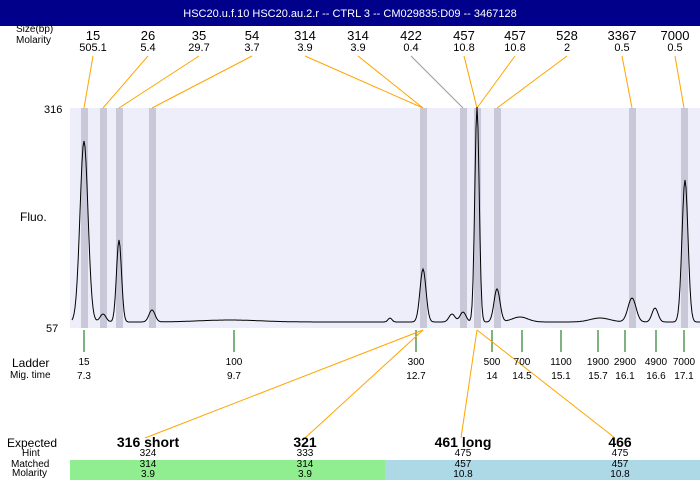  What do you see at coordinates (34, 40) in the screenshot?
I see `molarity-label: Molarity` at bounding box center [34, 40].